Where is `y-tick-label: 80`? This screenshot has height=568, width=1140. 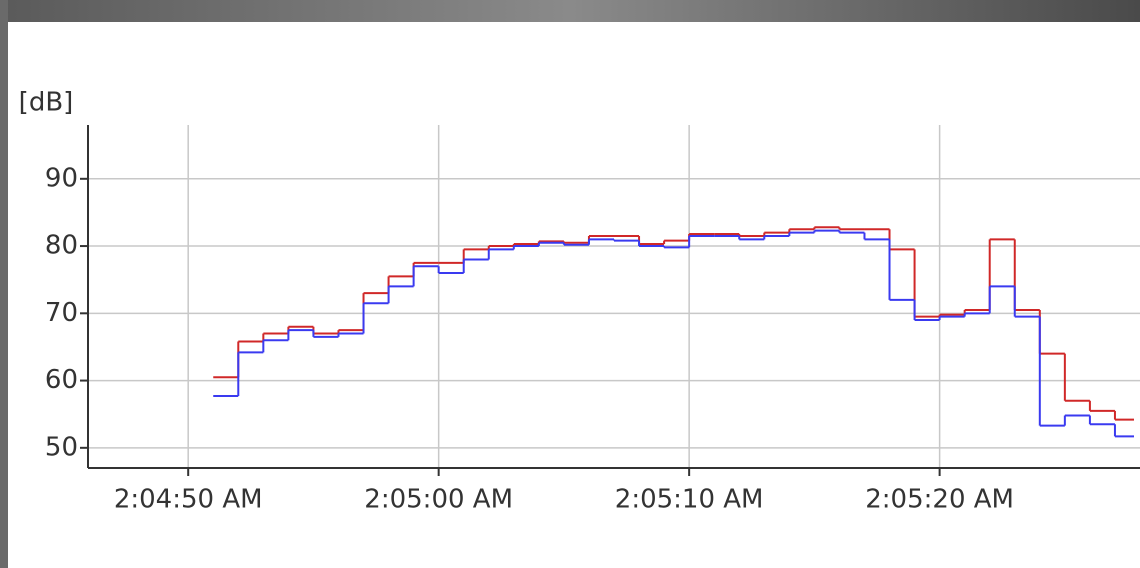
y-tick-label: 80 is located at coordinates (61, 246).